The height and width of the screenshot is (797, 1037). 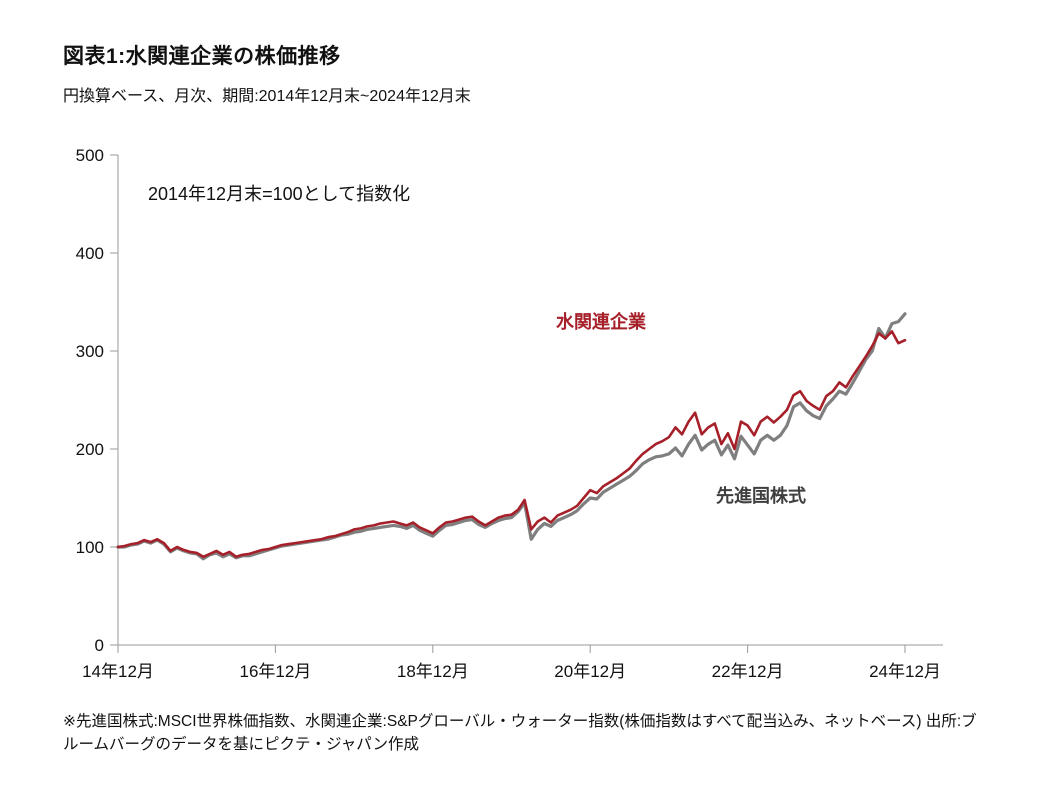 What do you see at coordinates (267, 96) in the screenshot?
I see `chart-subtitle: 円換算ベース、月次、期間:2014年12月末~2024年12月末` at bounding box center [267, 96].